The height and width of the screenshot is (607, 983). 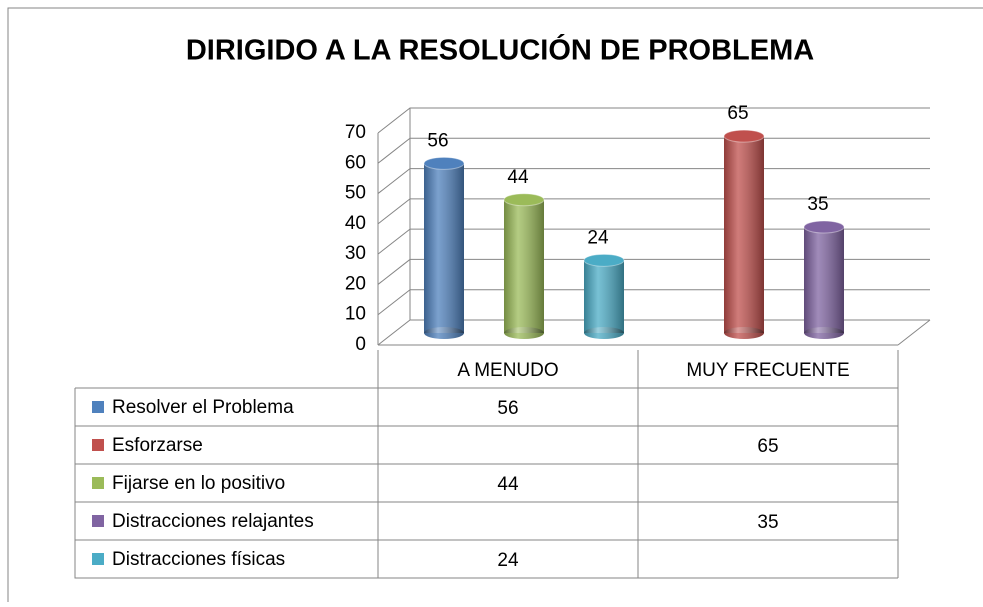 What do you see at coordinates (213, 521) in the screenshot?
I see `legend-label: Distracciones relajantes` at bounding box center [213, 521].